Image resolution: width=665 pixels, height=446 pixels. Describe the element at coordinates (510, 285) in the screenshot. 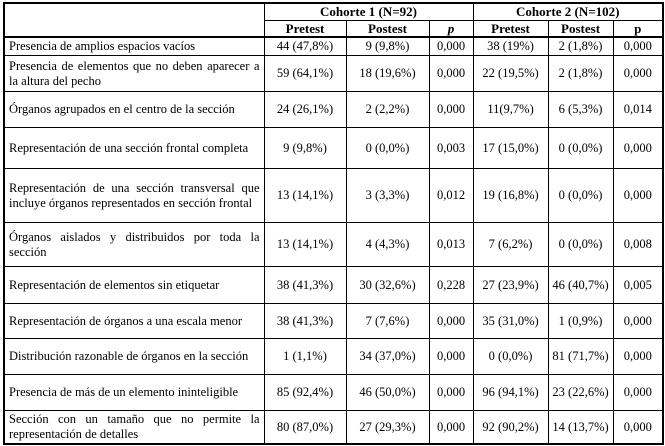

I see `c2-pretest-value: 27 (23,9%)` at that location.